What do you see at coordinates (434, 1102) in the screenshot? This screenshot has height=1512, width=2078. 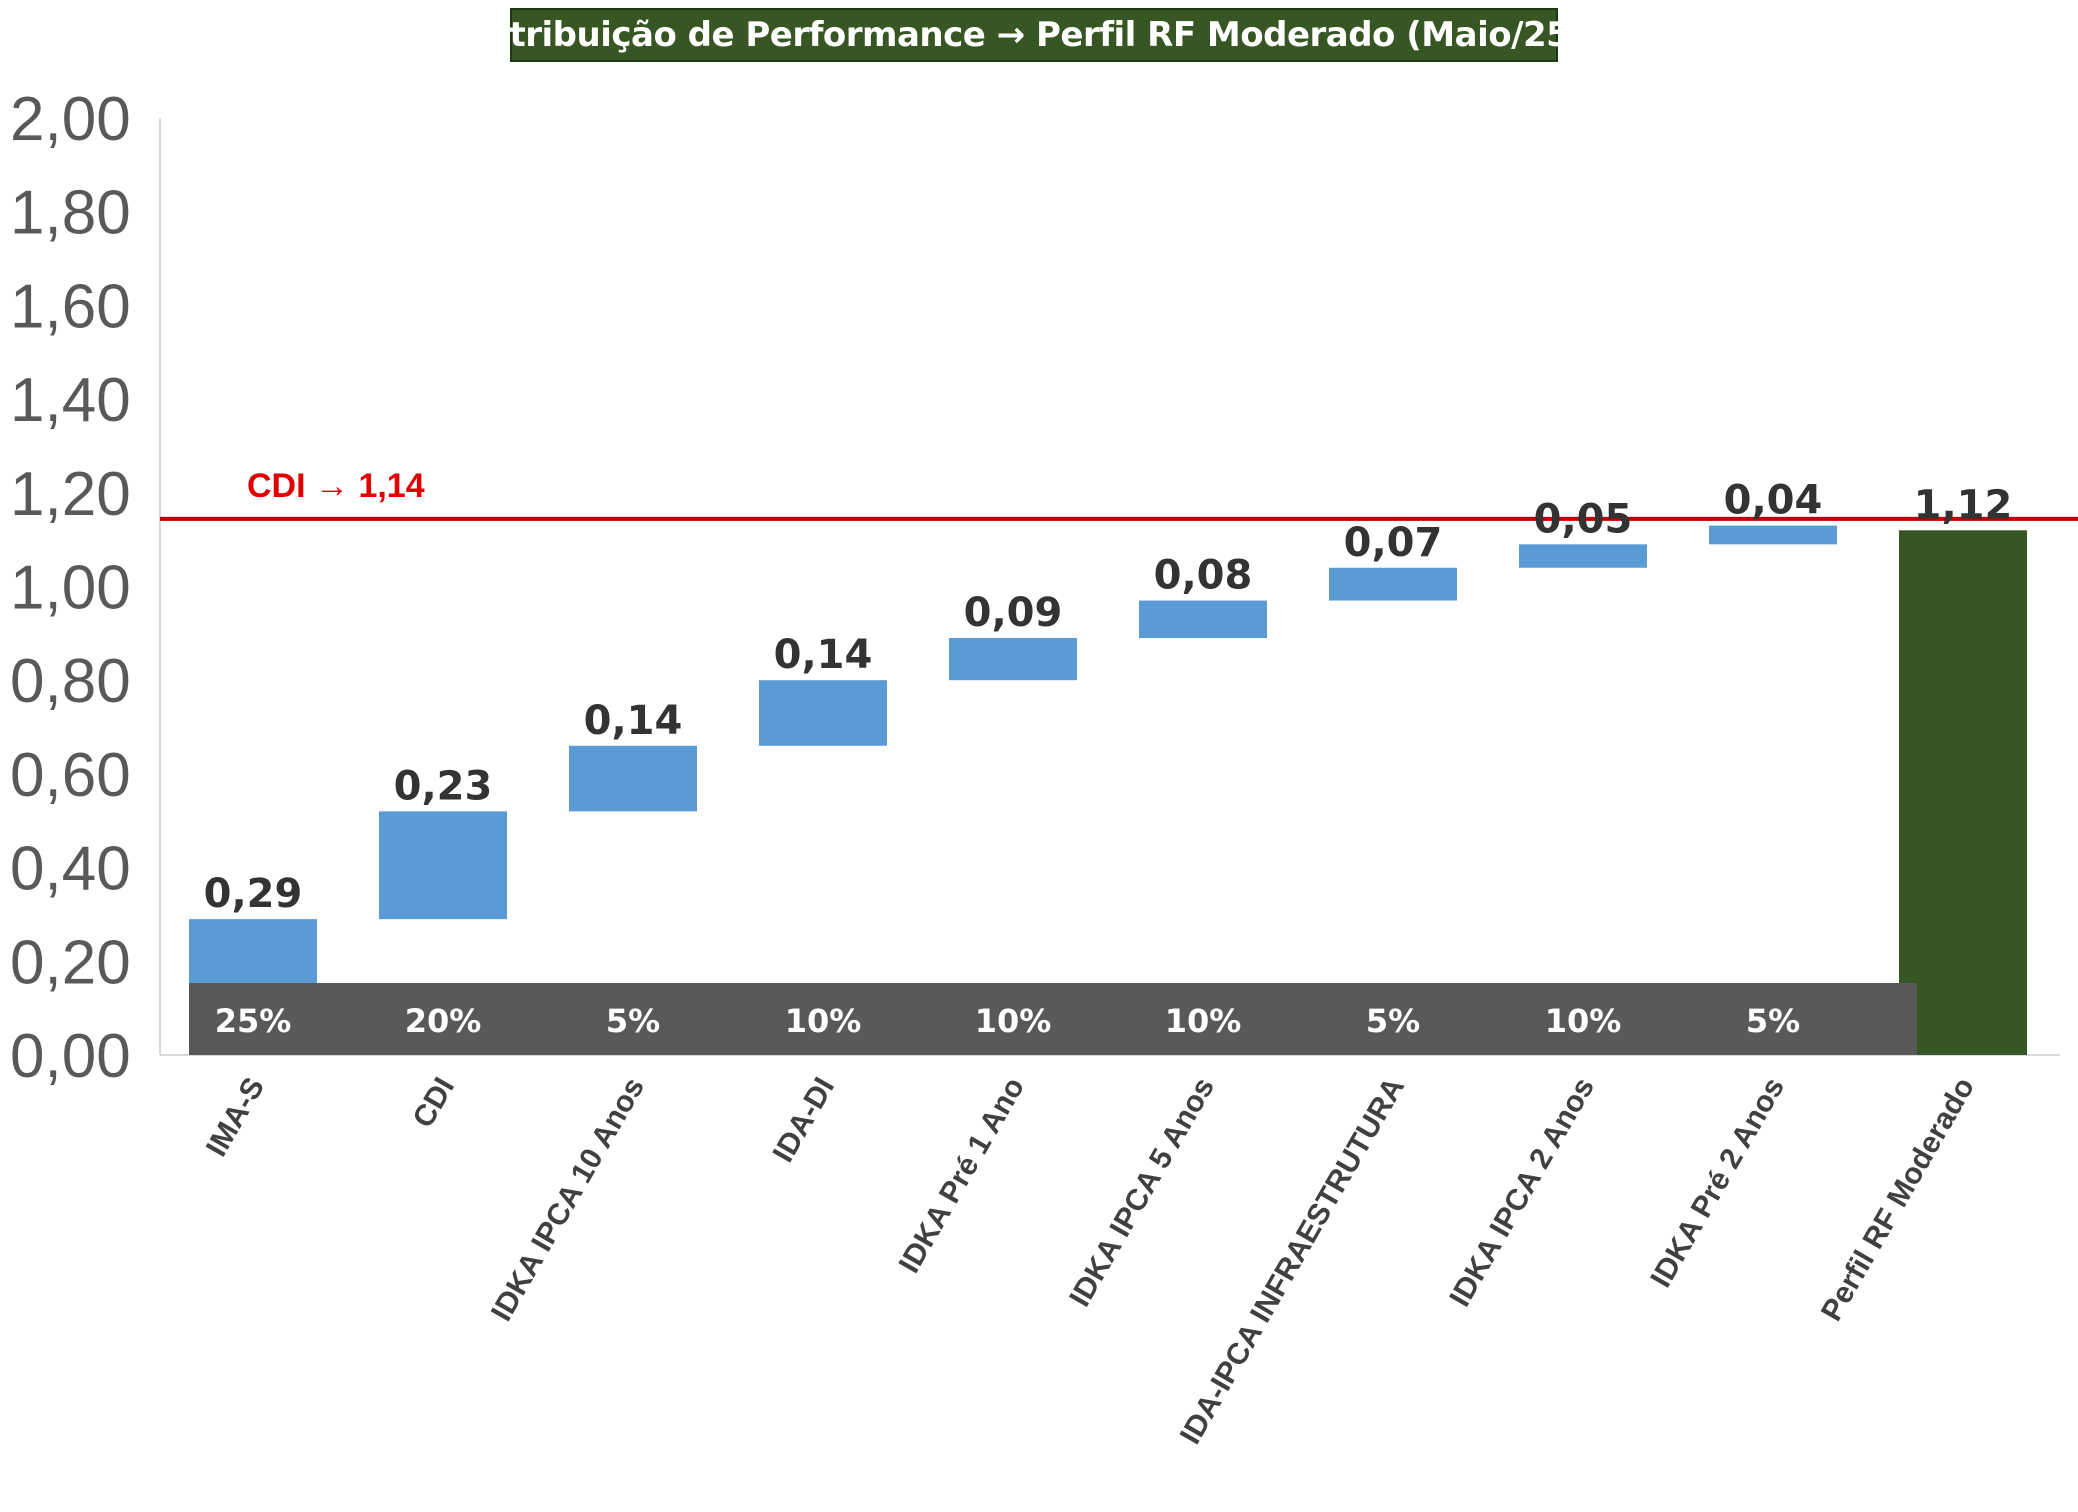 I see `x-tick-label: CDI` at bounding box center [434, 1102].